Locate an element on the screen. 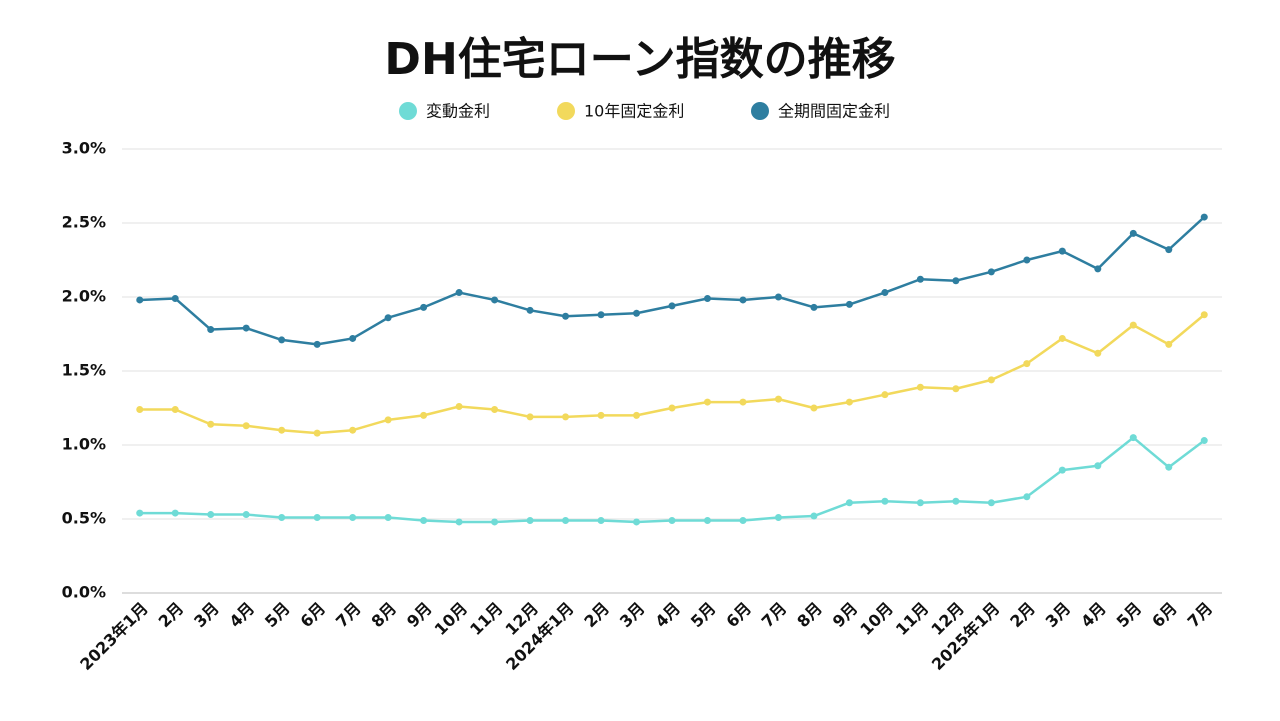 The image size is (1280, 721). legend-label: 変動金利 is located at coordinates (458, 111).